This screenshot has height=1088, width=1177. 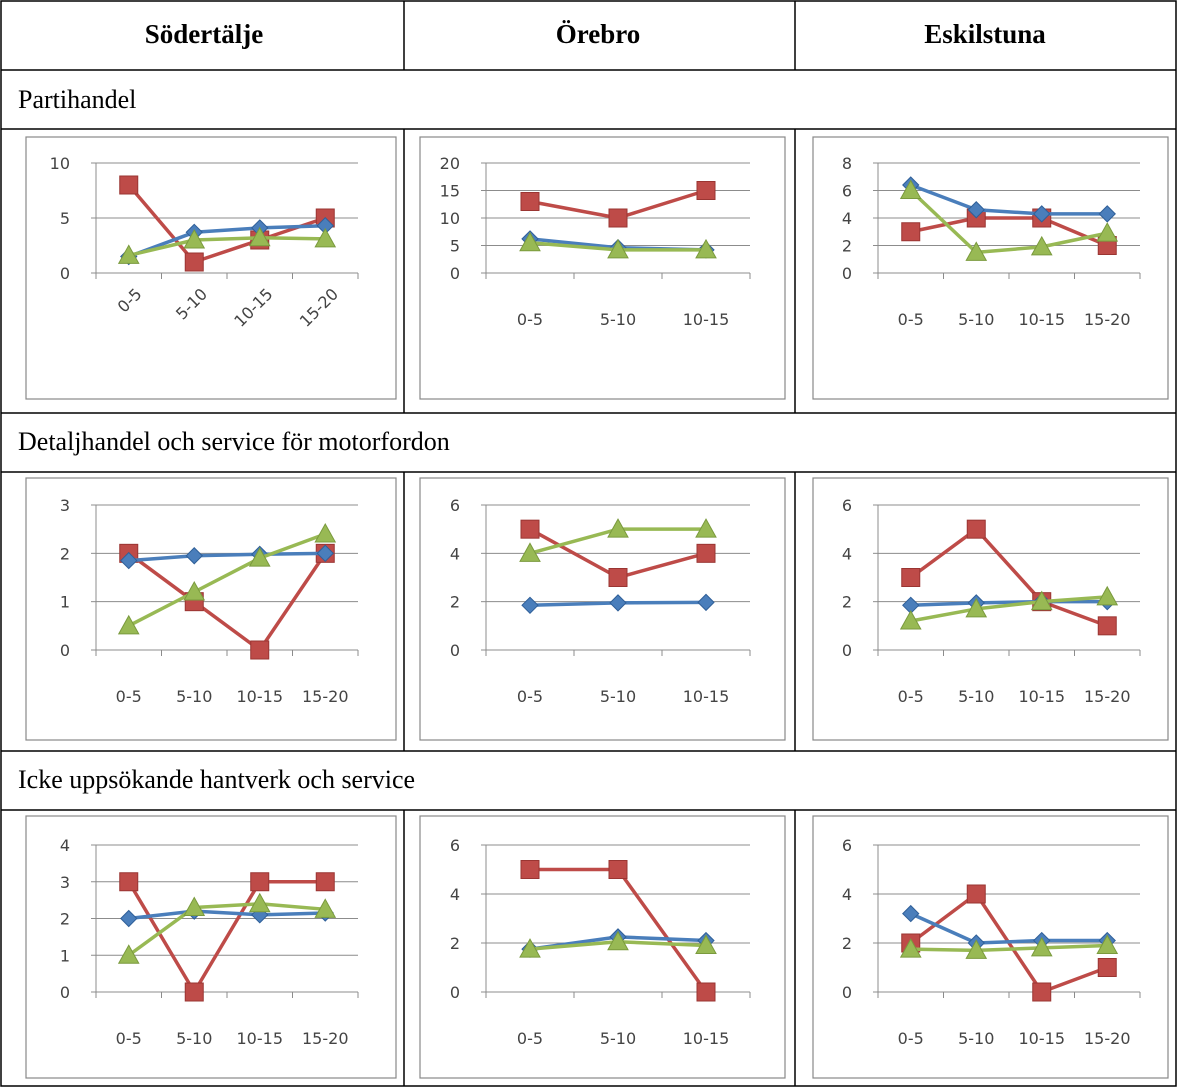 What do you see at coordinates (847, 163) in the screenshot?
I see `y-tick-label: 8` at bounding box center [847, 163].